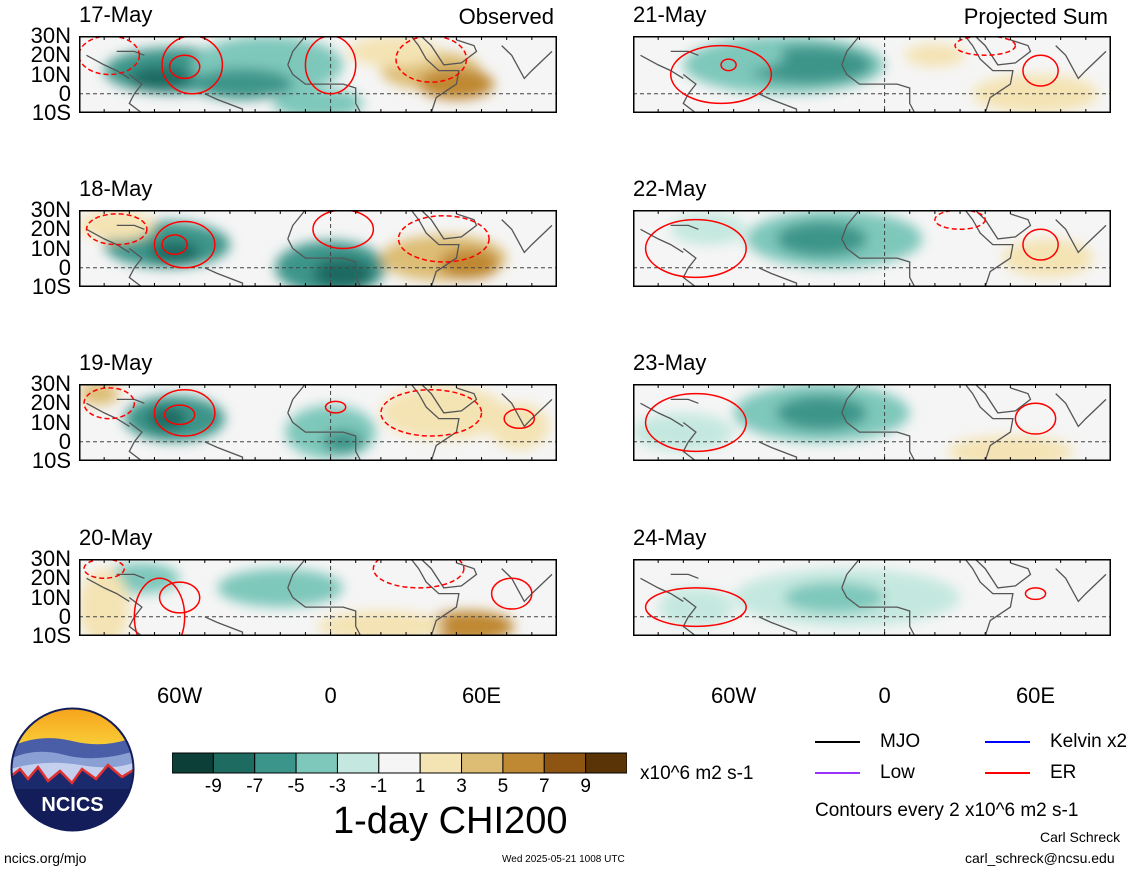 The width and height of the screenshot is (1135, 872). What do you see at coordinates (544, 786) in the screenshot?
I see `colorbar-tick: 7` at bounding box center [544, 786].